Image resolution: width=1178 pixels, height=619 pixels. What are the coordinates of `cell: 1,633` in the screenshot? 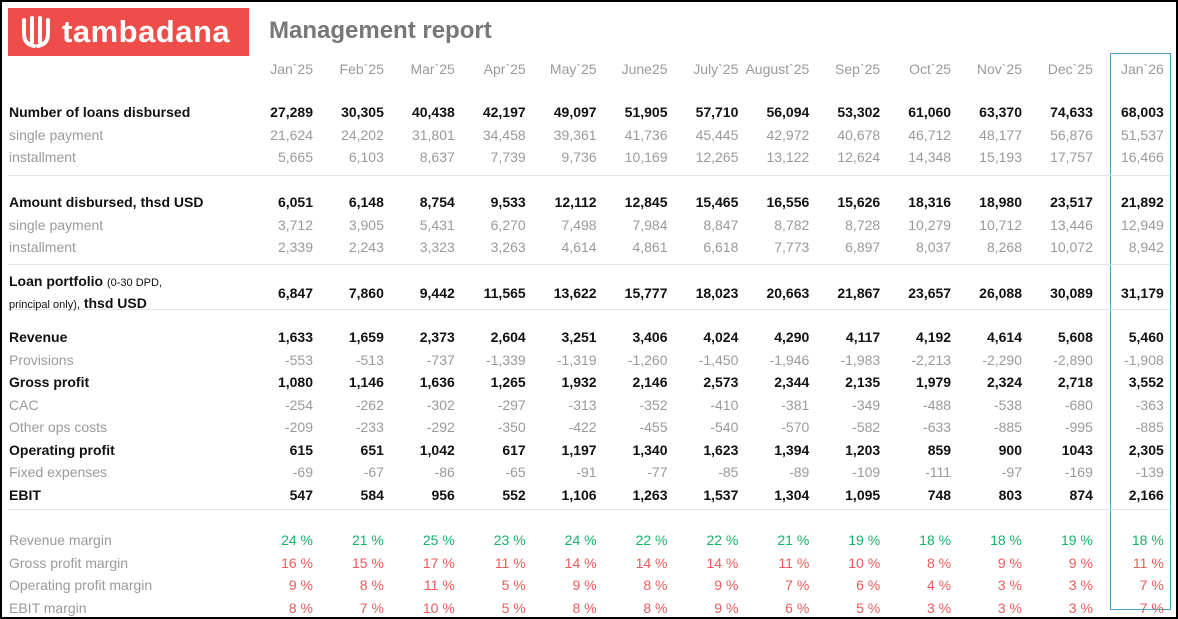 It's located at (295, 337).